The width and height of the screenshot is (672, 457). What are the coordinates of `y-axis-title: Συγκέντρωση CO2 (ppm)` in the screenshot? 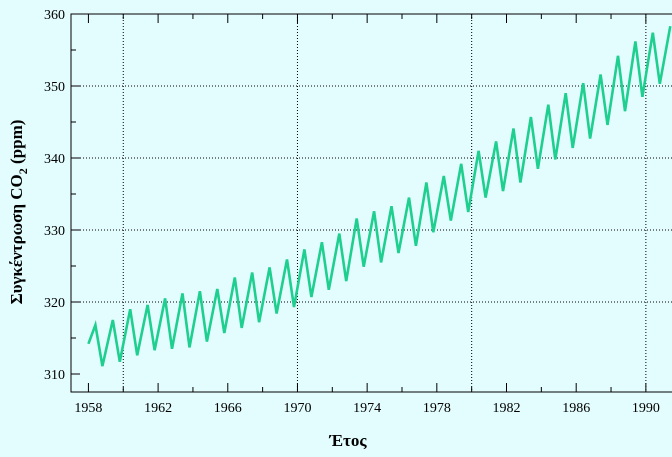 It's located at (18, 212).